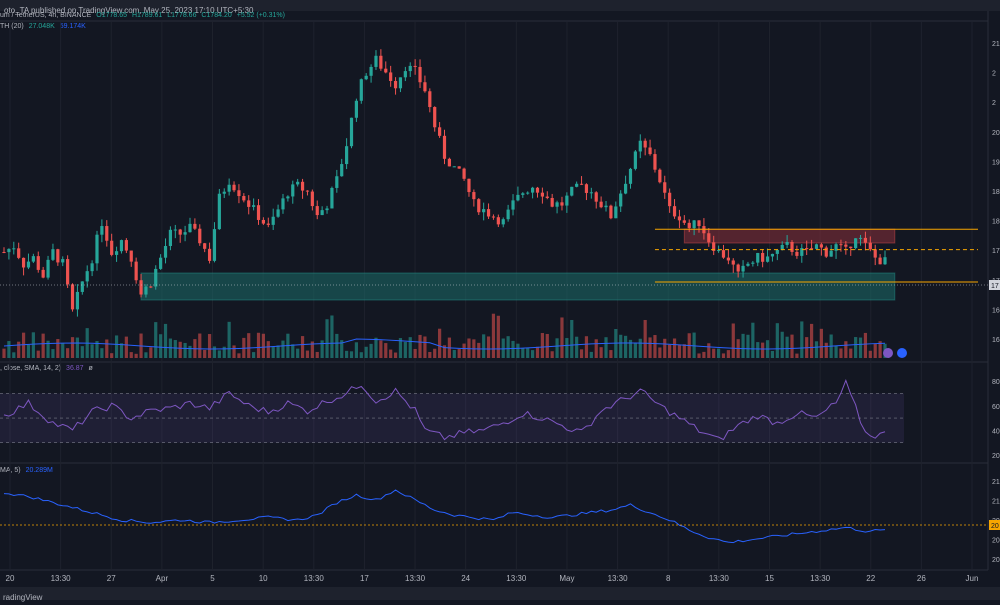  What do you see at coordinates (996, 560) in the screenshot?
I see `obv-tick-label: 20` at bounding box center [996, 560].